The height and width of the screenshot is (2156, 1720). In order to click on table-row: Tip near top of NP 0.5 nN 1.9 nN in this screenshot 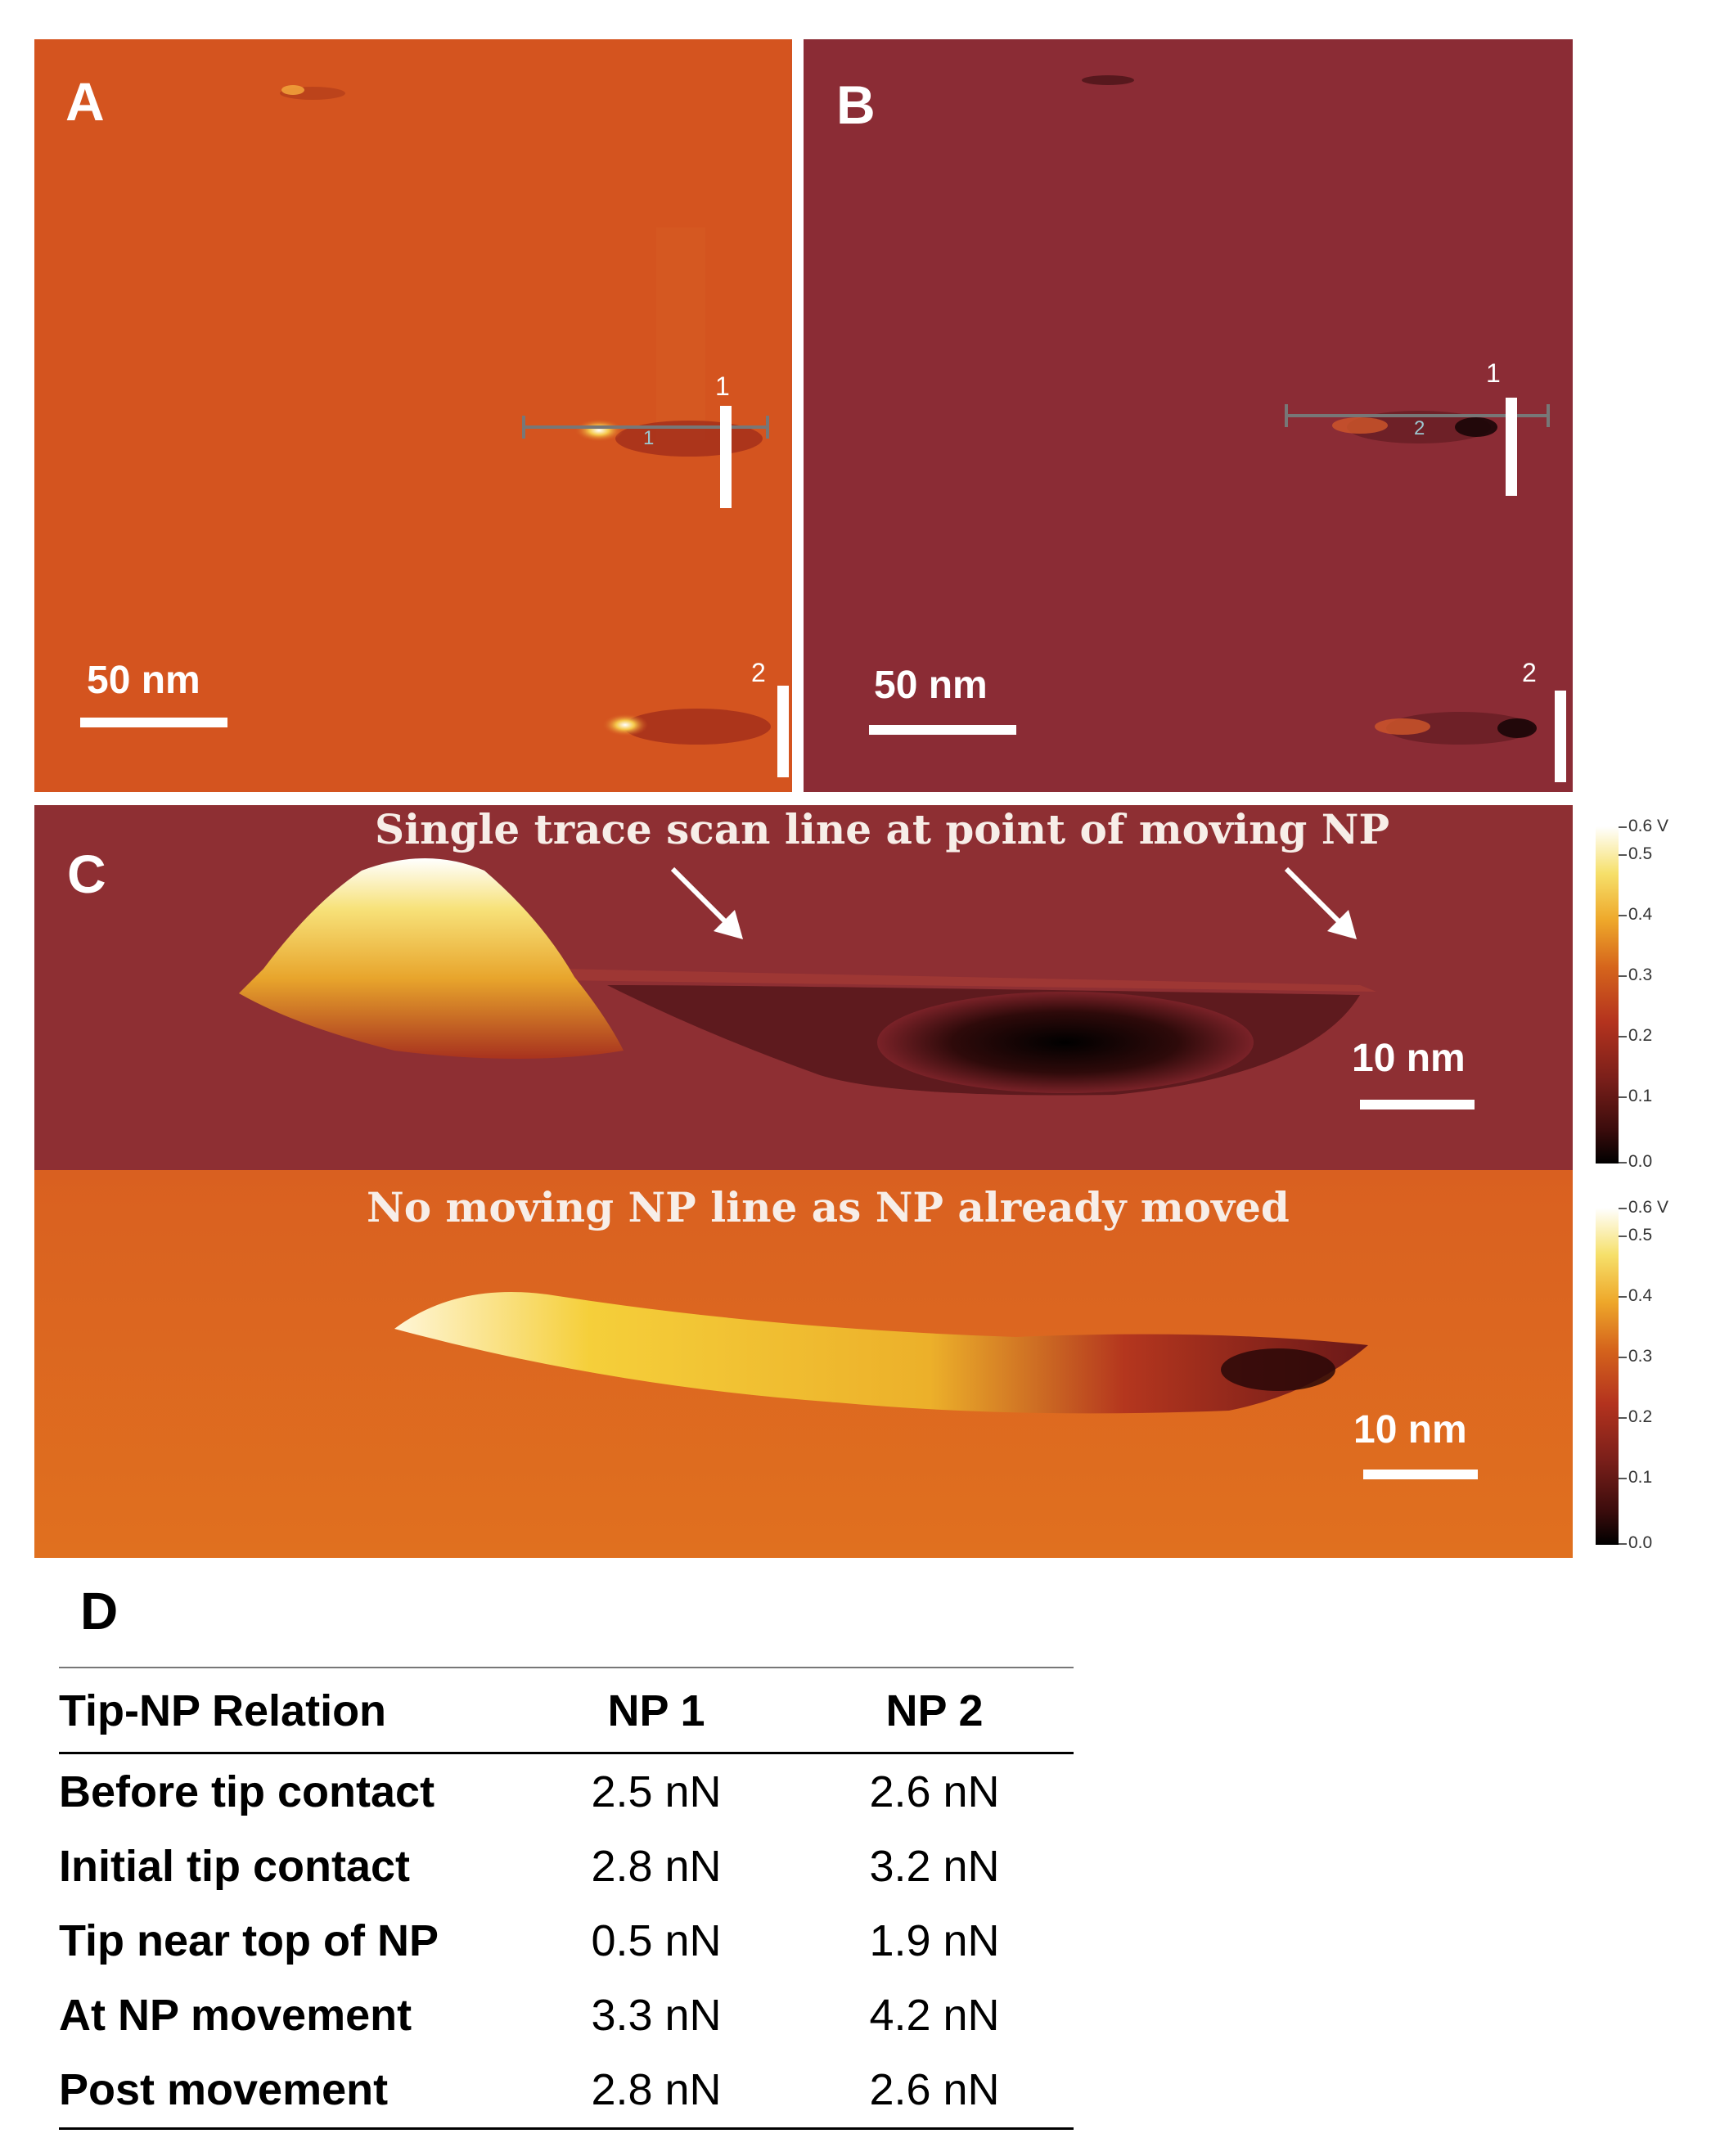, I will do `click(566, 1940)`.